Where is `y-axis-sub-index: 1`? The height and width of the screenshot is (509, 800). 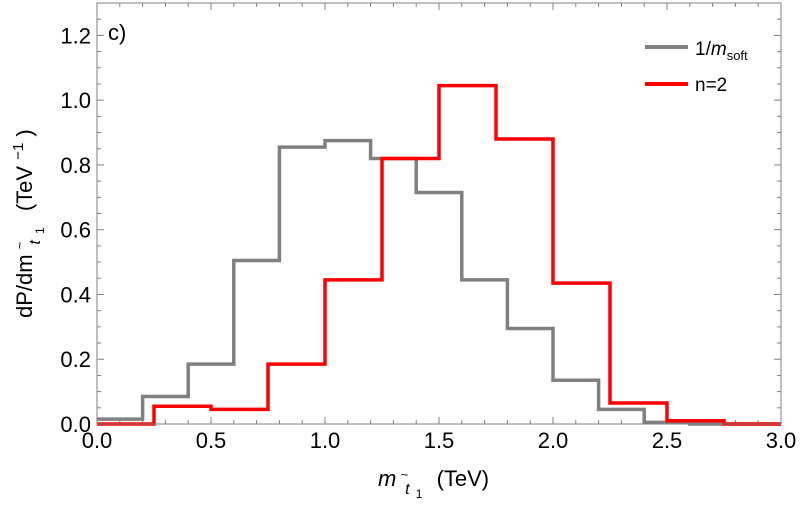 y-axis-sub-index: 1 is located at coordinates (40, 230).